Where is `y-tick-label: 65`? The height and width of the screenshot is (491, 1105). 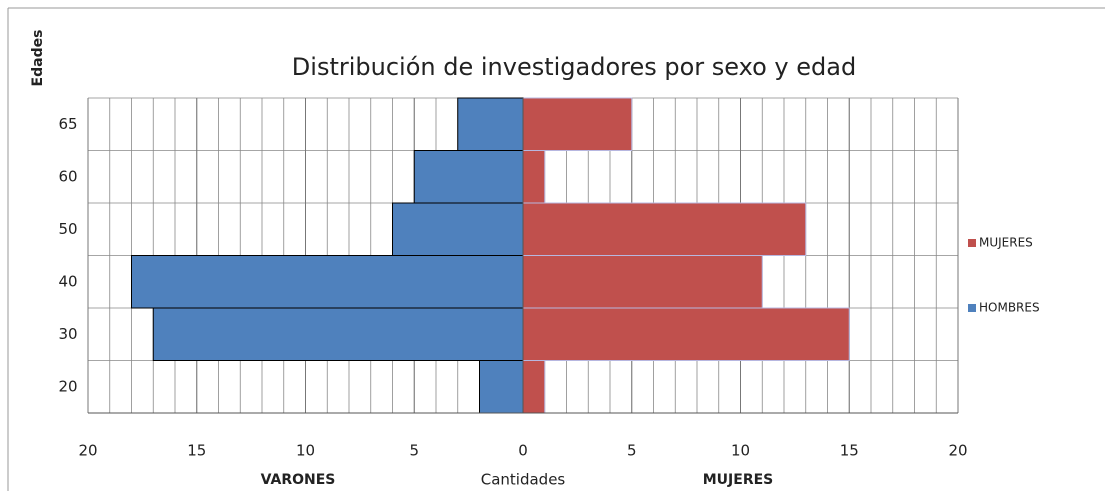 y-tick-label: 65 is located at coordinates (67, 124).